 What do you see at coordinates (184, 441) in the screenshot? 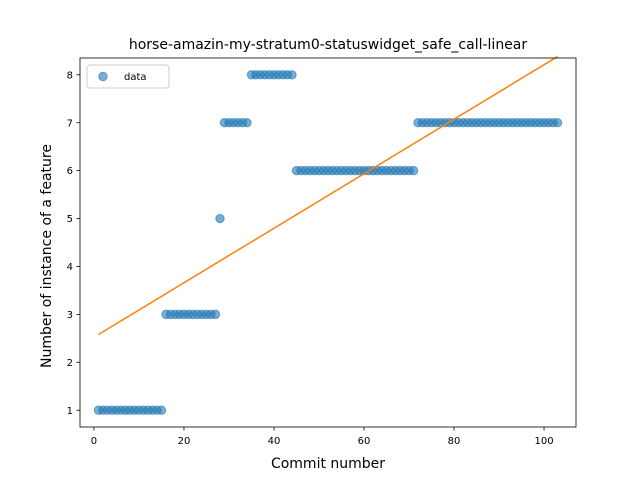
I see `x-tick-label: 20` at bounding box center [184, 441].